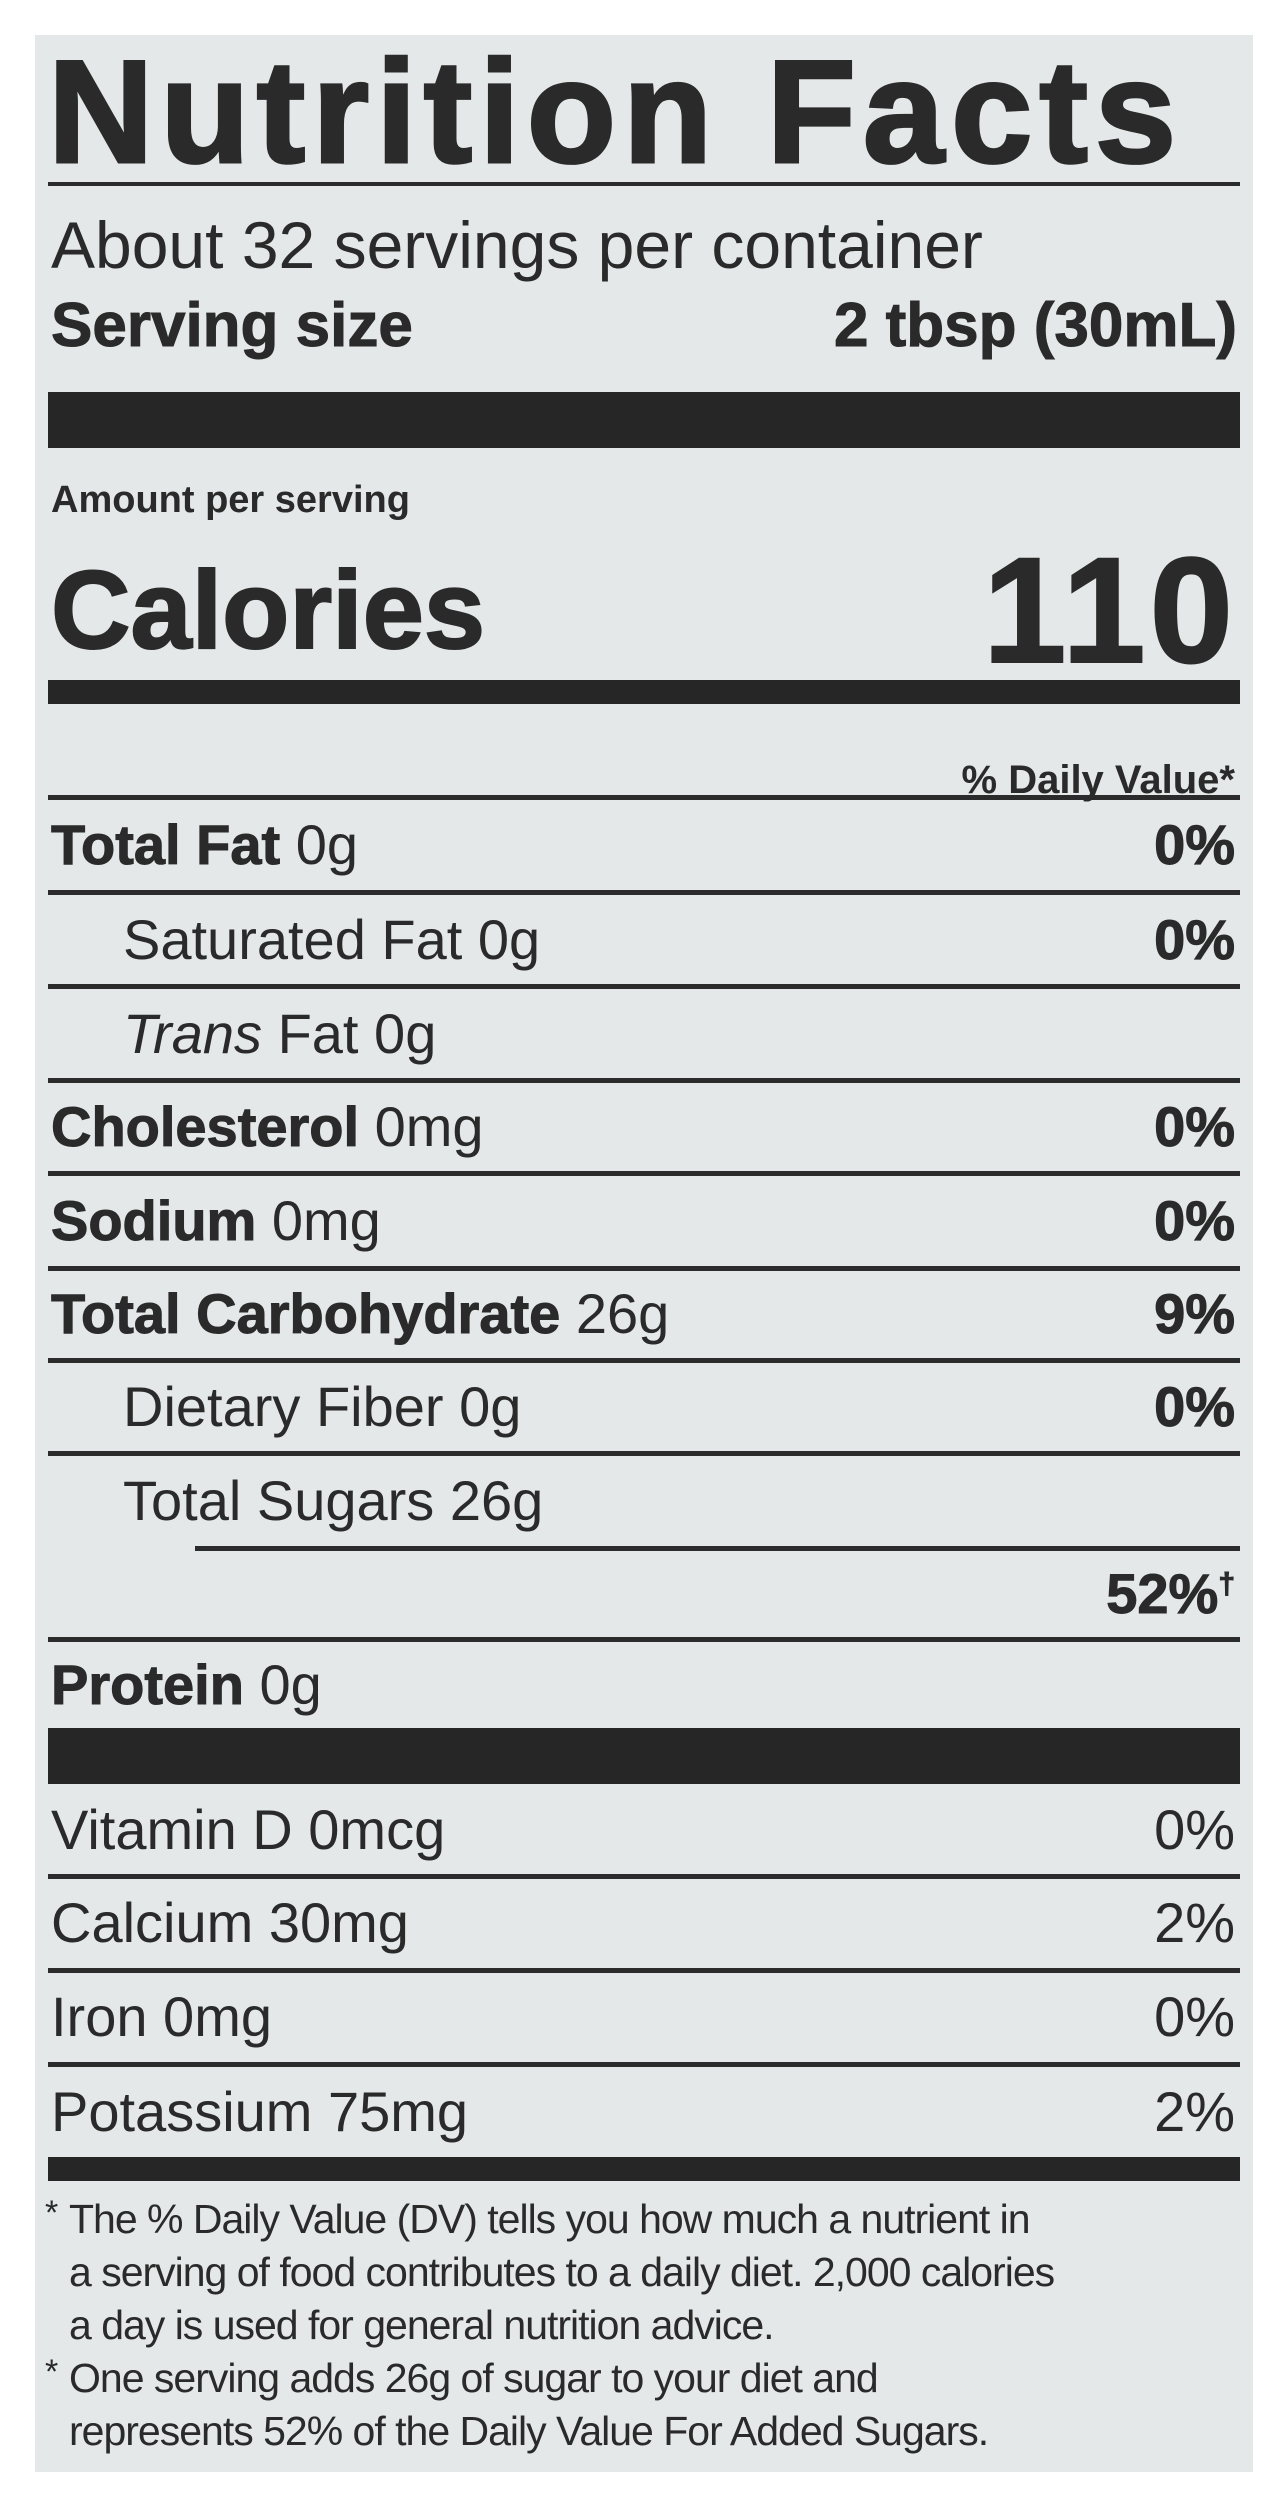  Describe the element at coordinates (643, 1922) in the screenshot. I see `vitamin-row: Calcium 30mg 2%` at that location.